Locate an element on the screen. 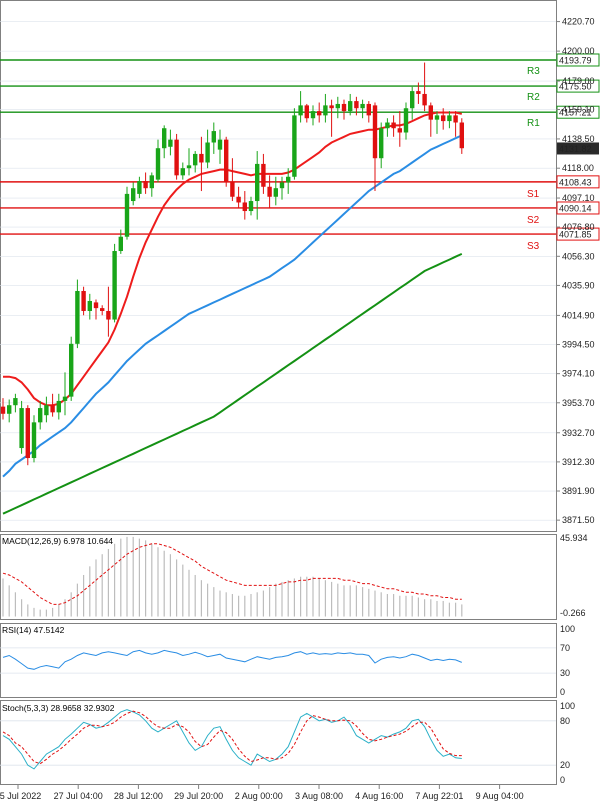  level-value-box is located at coordinates (578, 208).